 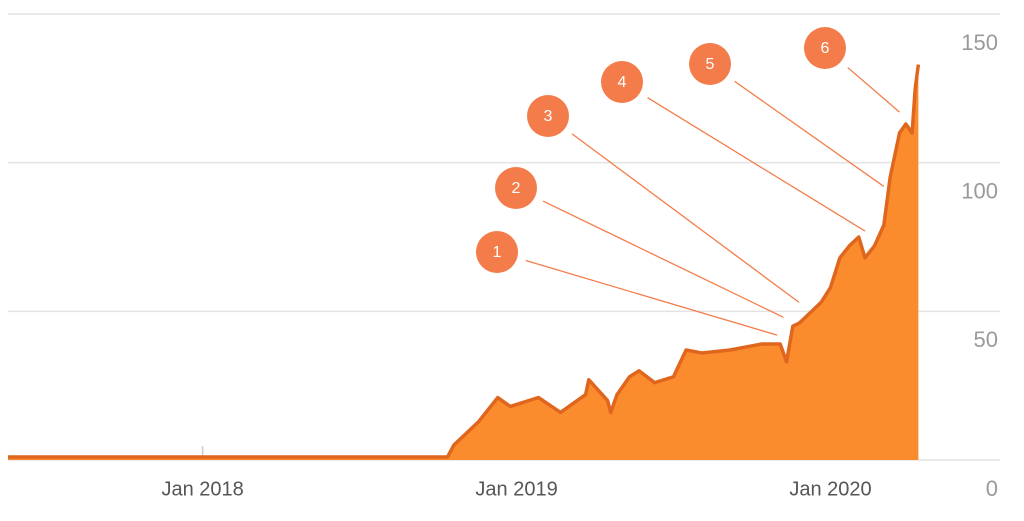 I want to click on x-tick-label: Jan 2018, so click(x=202, y=489).